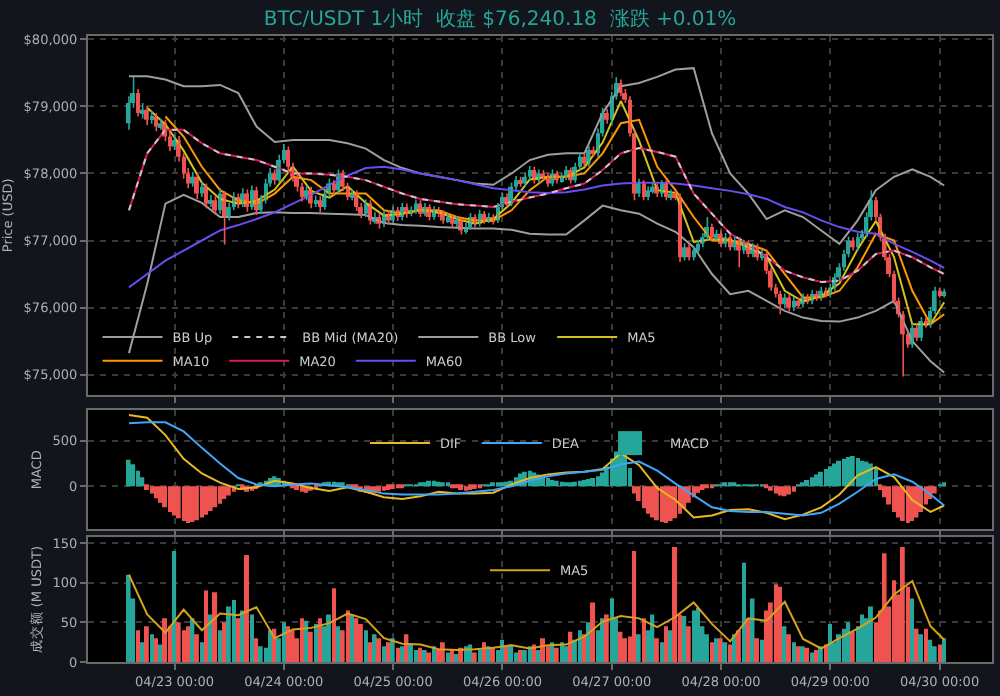 This screenshot has width=1000, height=696. I want to click on chart-title: BTC/USDT 1小时 收盘 $76,240.18 涨跌 +0.01%, so click(500, 19).